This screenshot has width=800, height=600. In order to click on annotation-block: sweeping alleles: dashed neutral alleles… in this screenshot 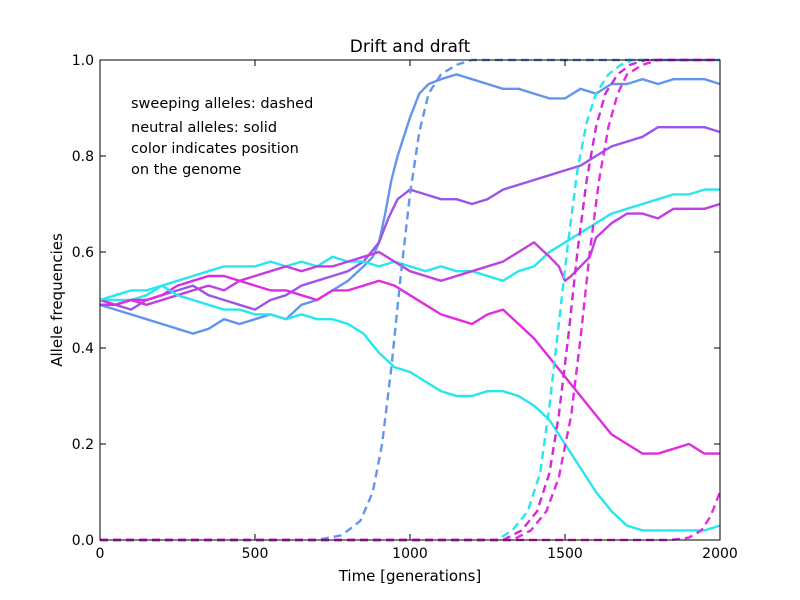, I will do `click(222, 137)`.